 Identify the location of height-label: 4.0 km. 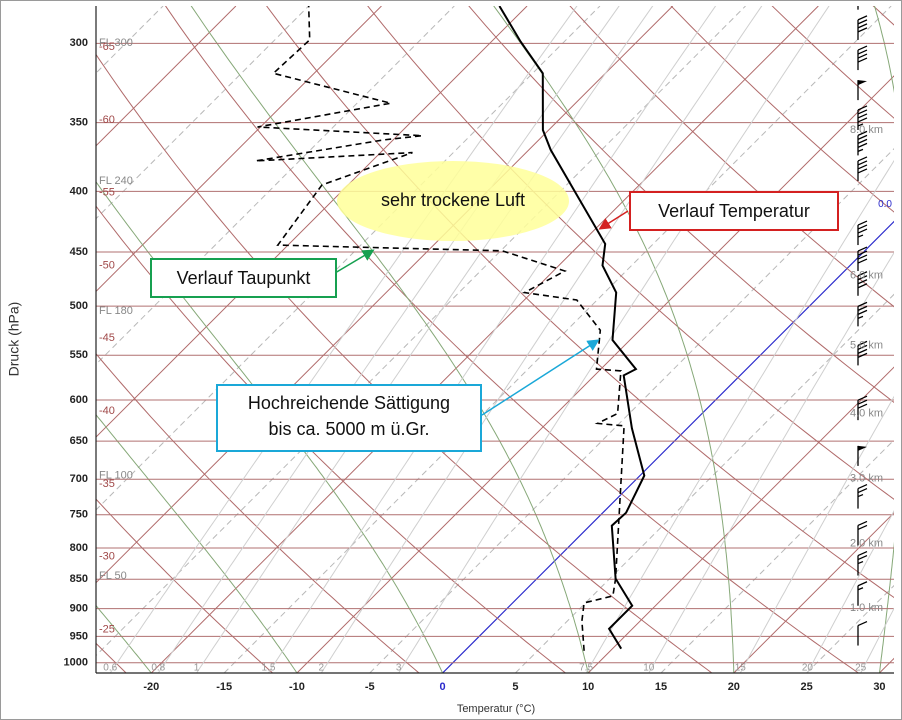
(866, 413).